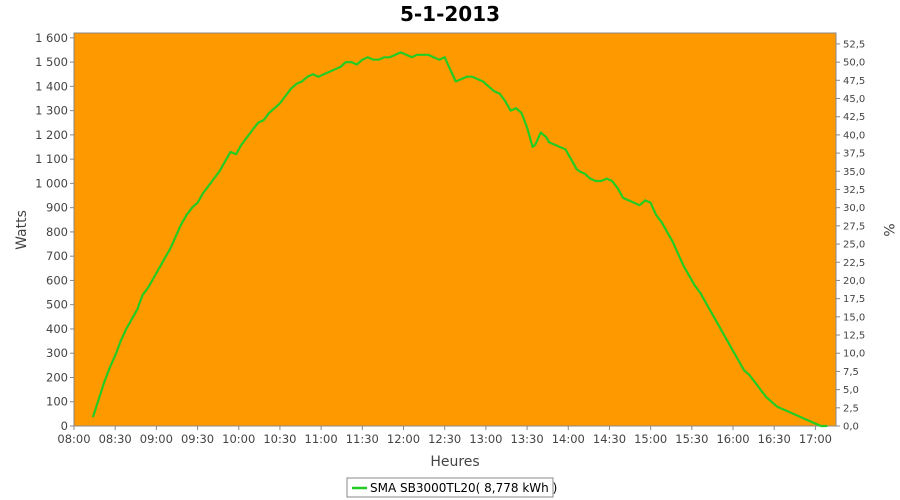 The width and height of the screenshot is (900, 500). I want to click on y2-tick-label-19: 47,5, so click(854, 81).